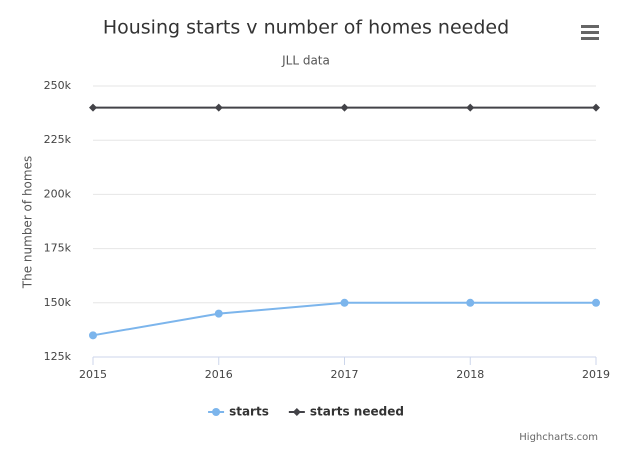 The width and height of the screenshot is (630, 467). I want to click on chart-title: Housing starts v number of homes needed, so click(306, 28).